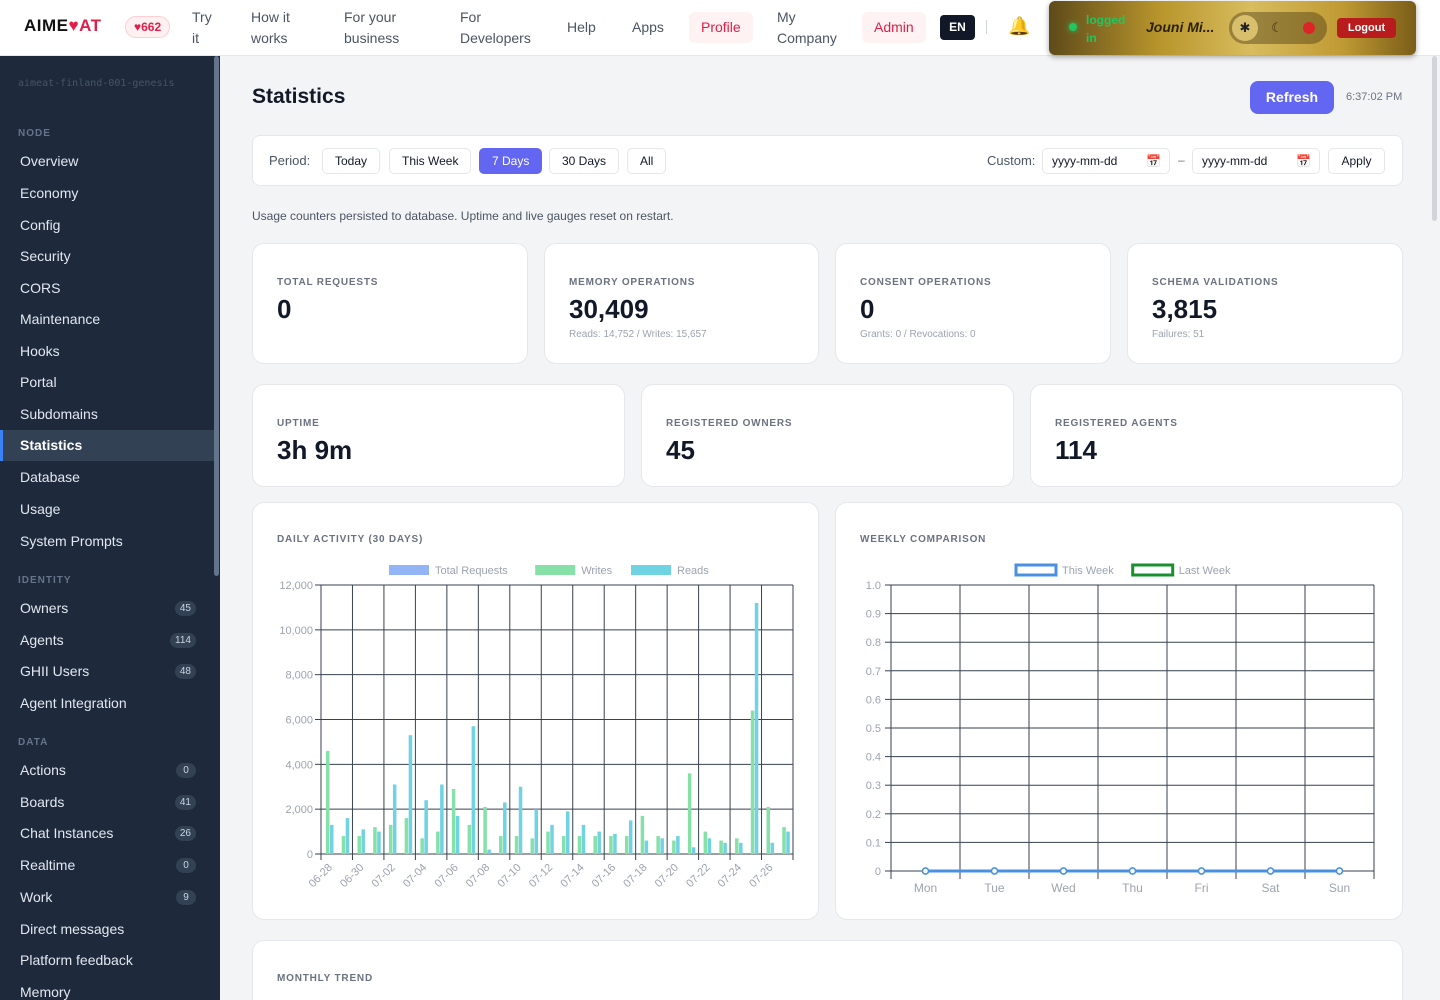 This screenshot has height=1000, width=1440. What do you see at coordinates (299, 810) in the screenshot?
I see `y-tick-label: 2,000` at bounding box center [299, 810].